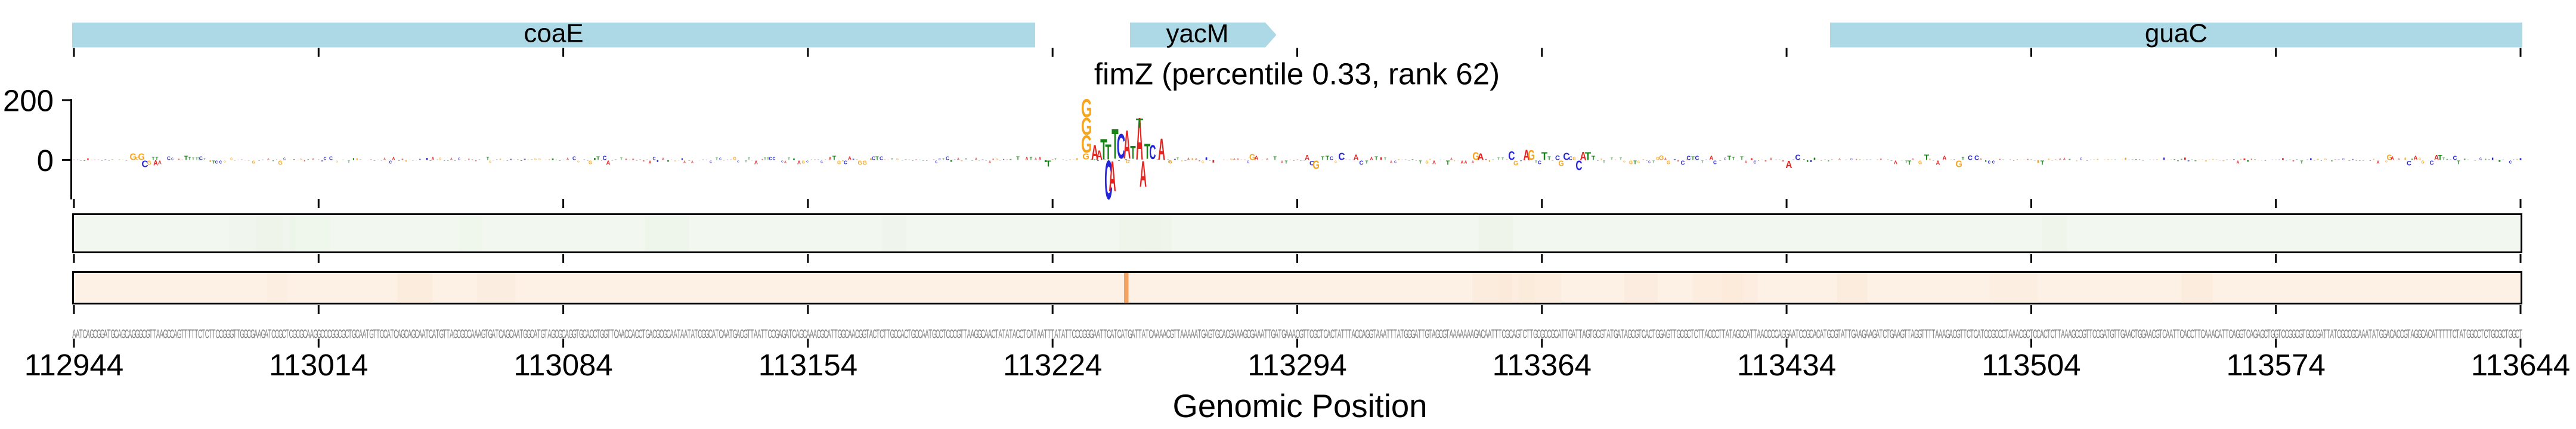  I want to click on svg-text:fimZ (percentile 0.33, rank 62: fimZ (percentile 0.33, rank 62), so click(1297, 74).